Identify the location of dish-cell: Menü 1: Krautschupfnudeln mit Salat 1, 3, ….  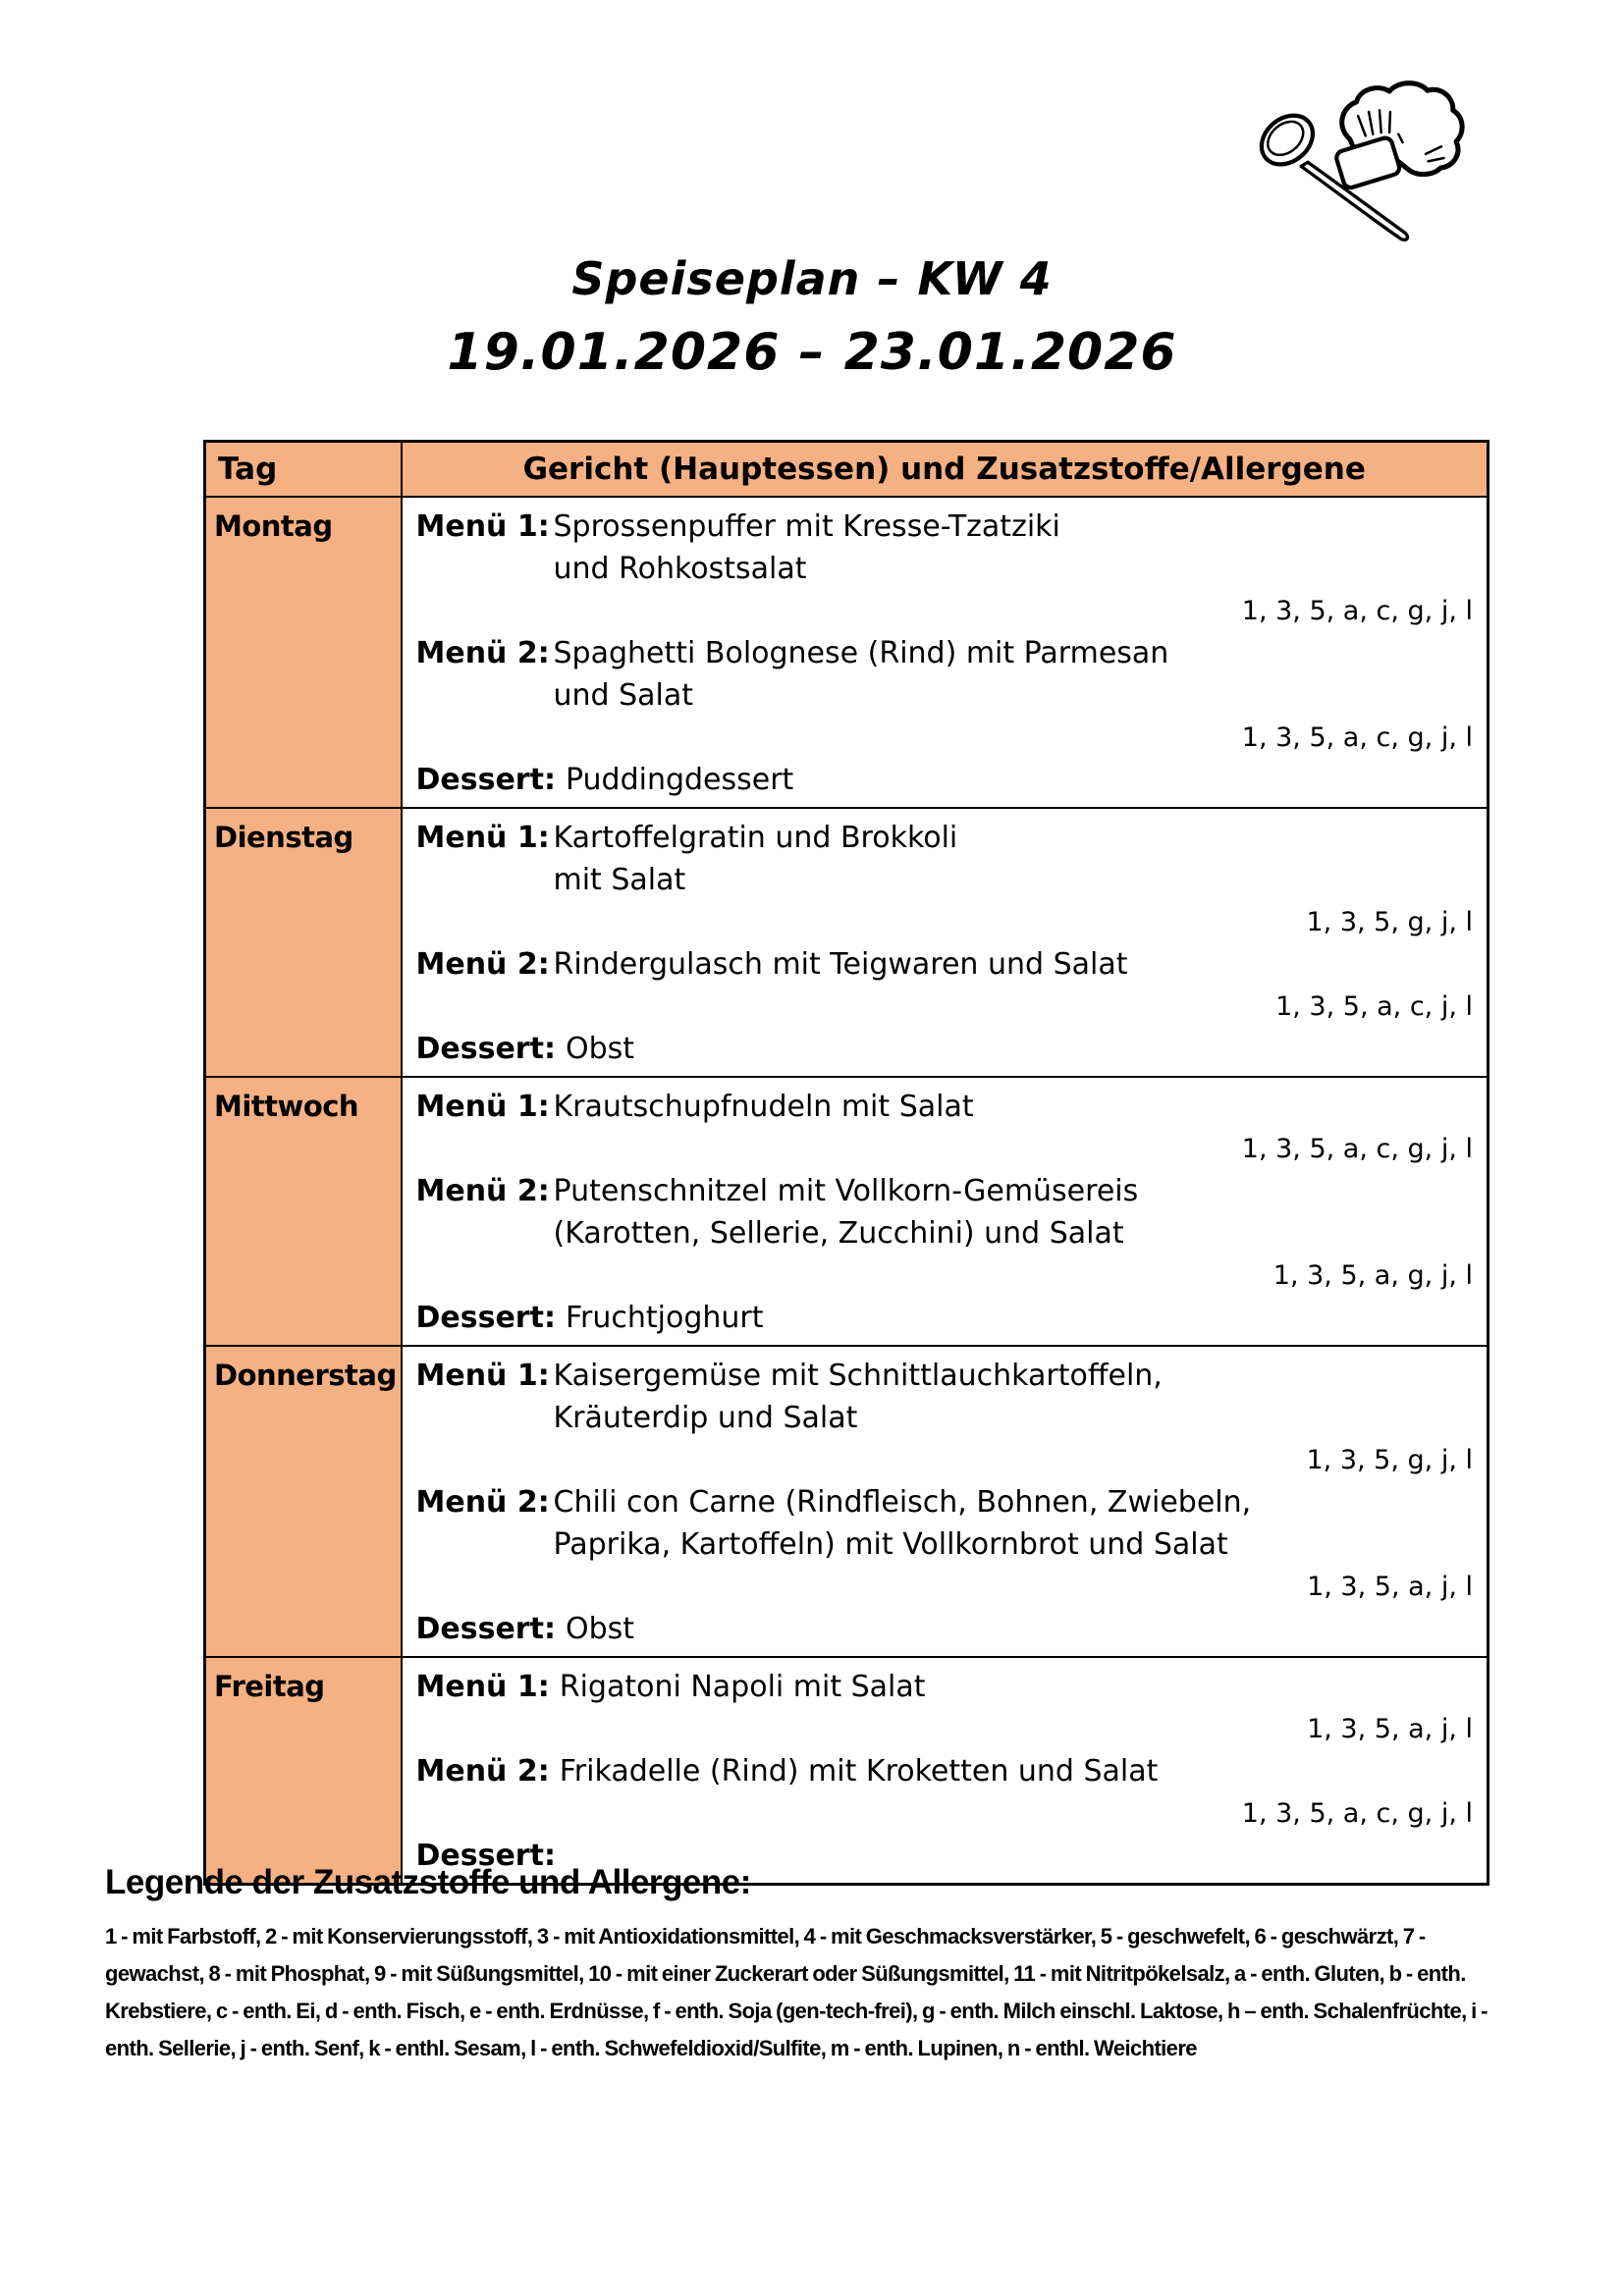
(944, 1211).